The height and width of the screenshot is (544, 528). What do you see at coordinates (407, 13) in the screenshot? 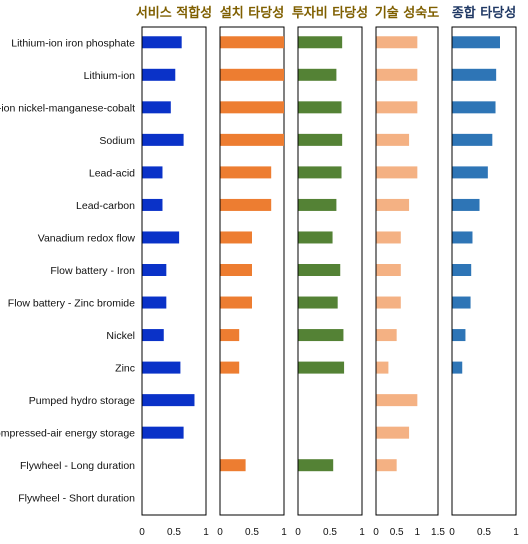
I see `panel-title: 기술 성숙도` at bounding box center [407, 13].